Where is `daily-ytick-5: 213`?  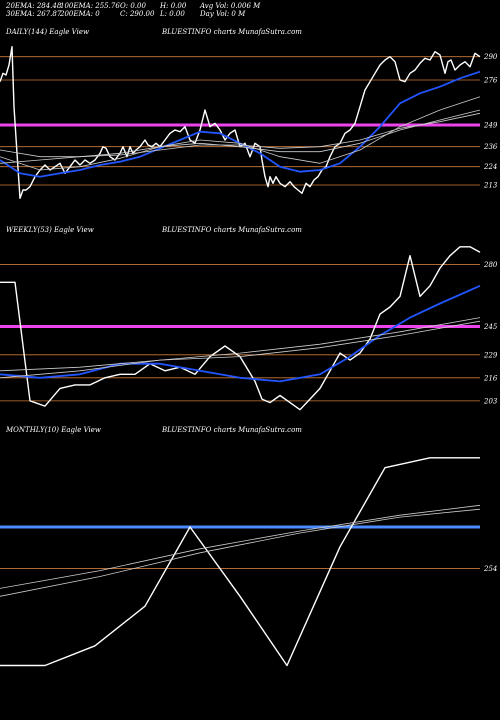
daily-ytick-5: 213 is located at coordinates (490, 186).